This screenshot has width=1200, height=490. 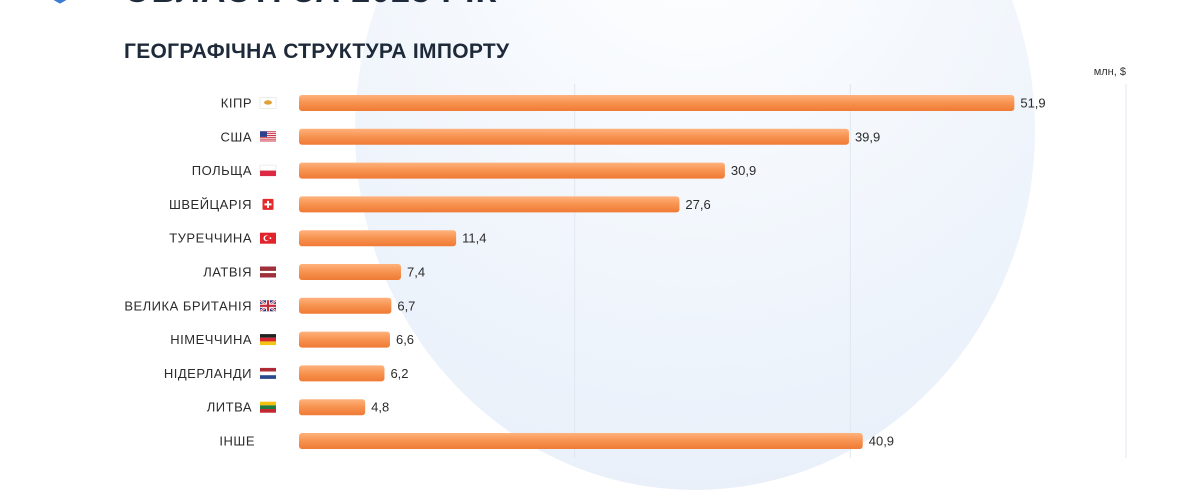 I want to click on bar-row: ЛАТВІЯ 7,4, so click(x=314, y=272).